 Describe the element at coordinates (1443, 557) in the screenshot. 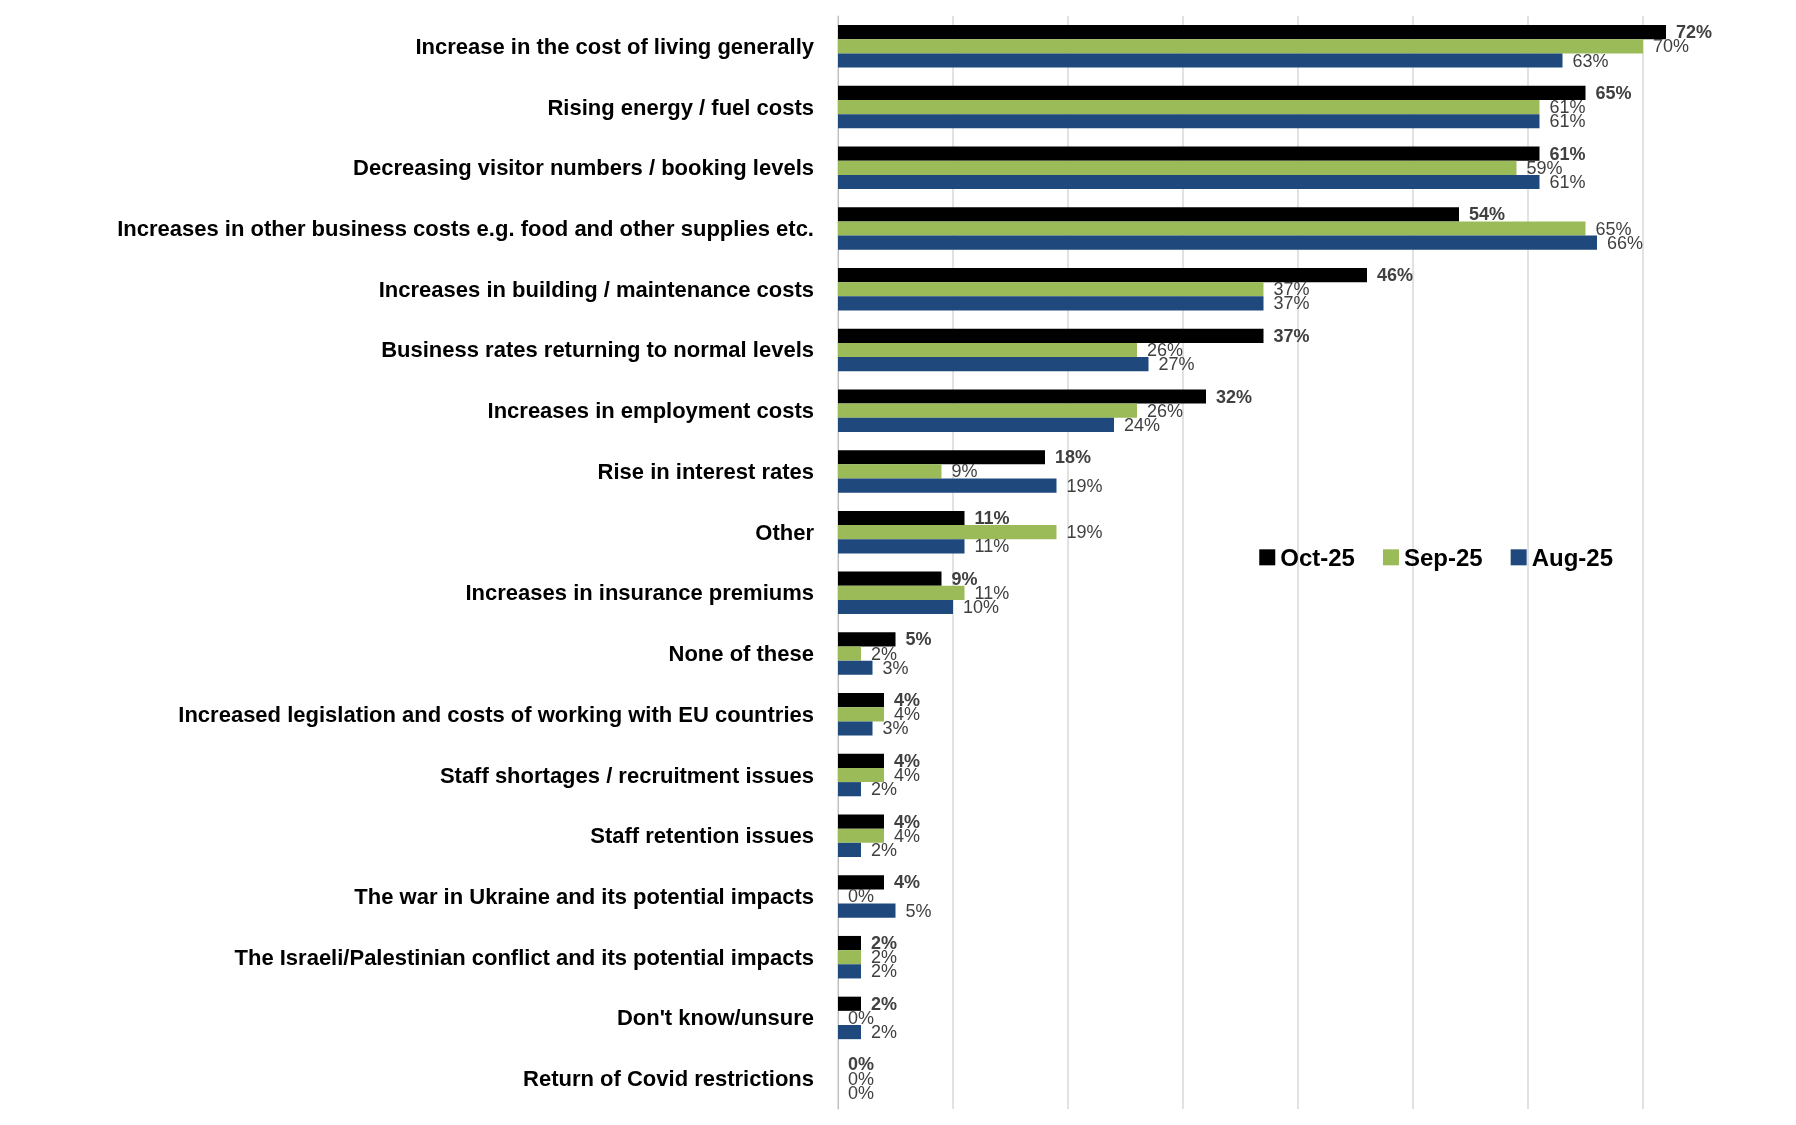

I see `legend-label: Sep-25` at that location.